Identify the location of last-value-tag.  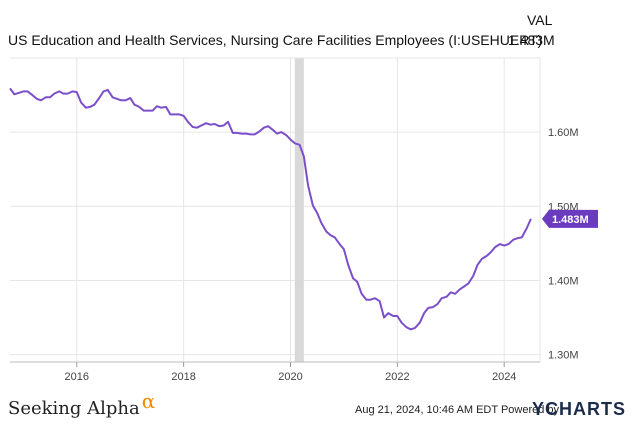
(570, 218).